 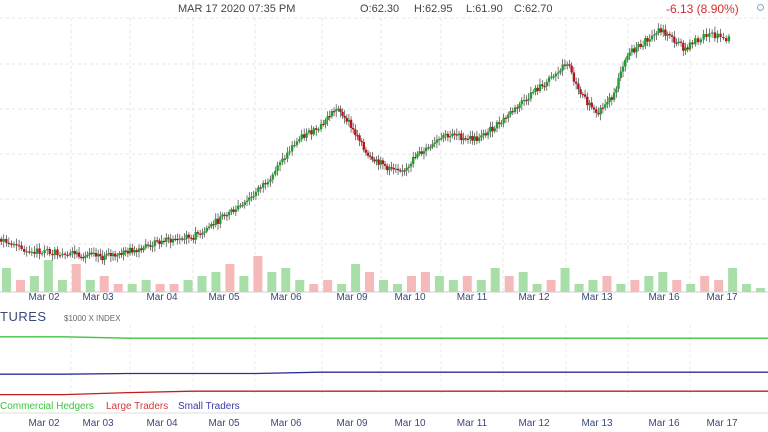 What do you see at coordinates (410, 423) in the screenshot?
I see `x-tick-label: Mar 10` at bounding box center [410, 423].